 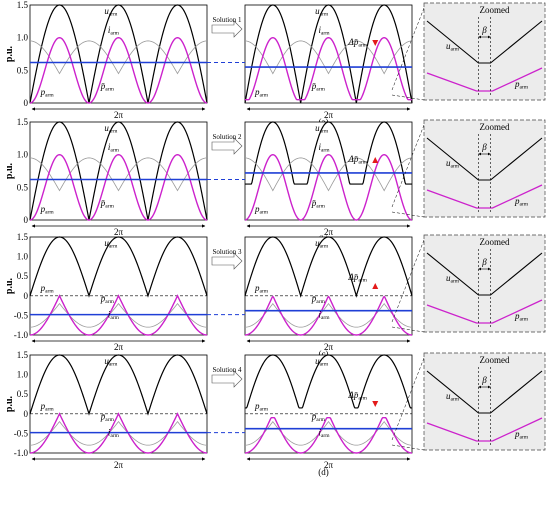 I want to click on panel-caption: (c), so click(x=324, y=354).